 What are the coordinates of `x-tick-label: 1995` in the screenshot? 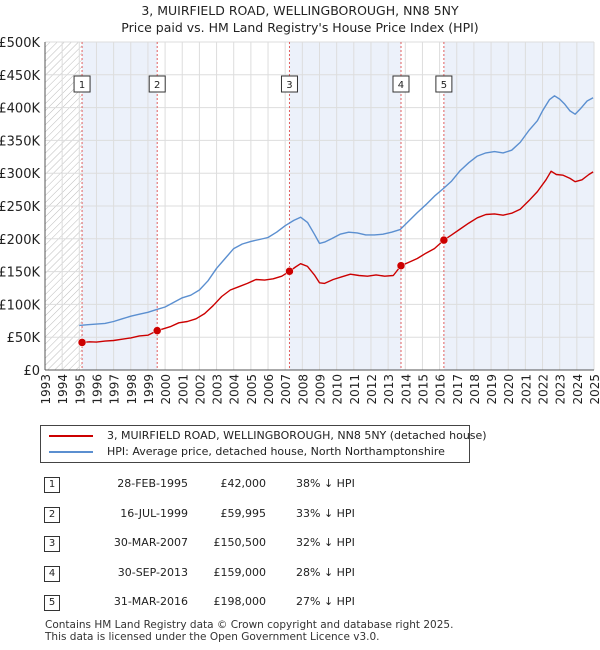 It's located at (80, 389).